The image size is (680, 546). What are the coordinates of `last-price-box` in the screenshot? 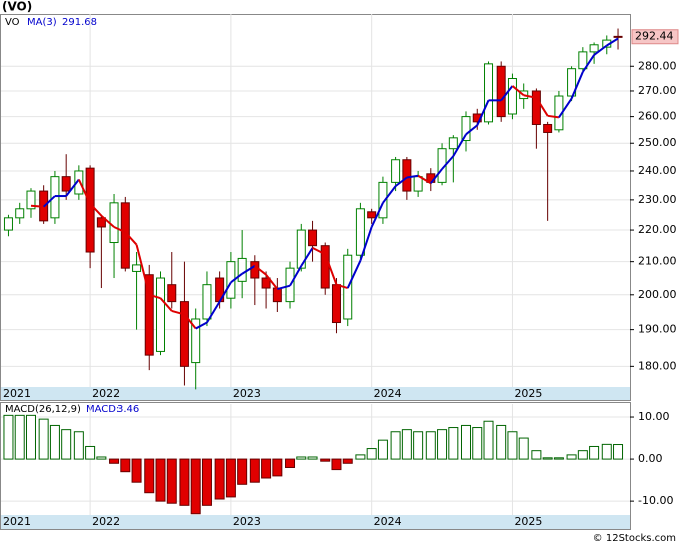 It's located at (655, 37).